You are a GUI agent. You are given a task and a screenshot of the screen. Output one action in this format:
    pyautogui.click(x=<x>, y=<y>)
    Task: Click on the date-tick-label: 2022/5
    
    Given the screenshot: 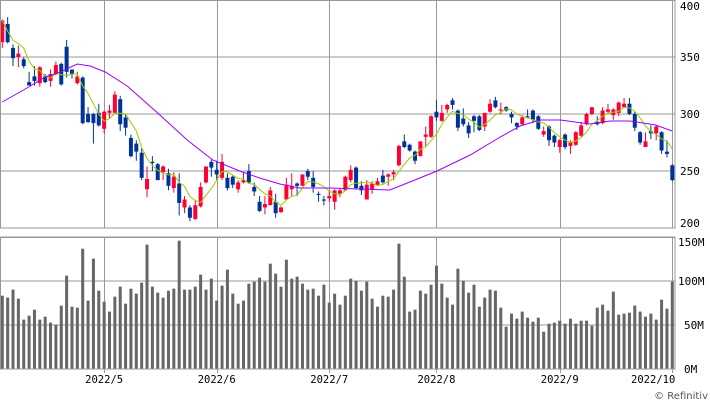 What is the action you would take?
    pyautogui.click(x=104, y=380)
    